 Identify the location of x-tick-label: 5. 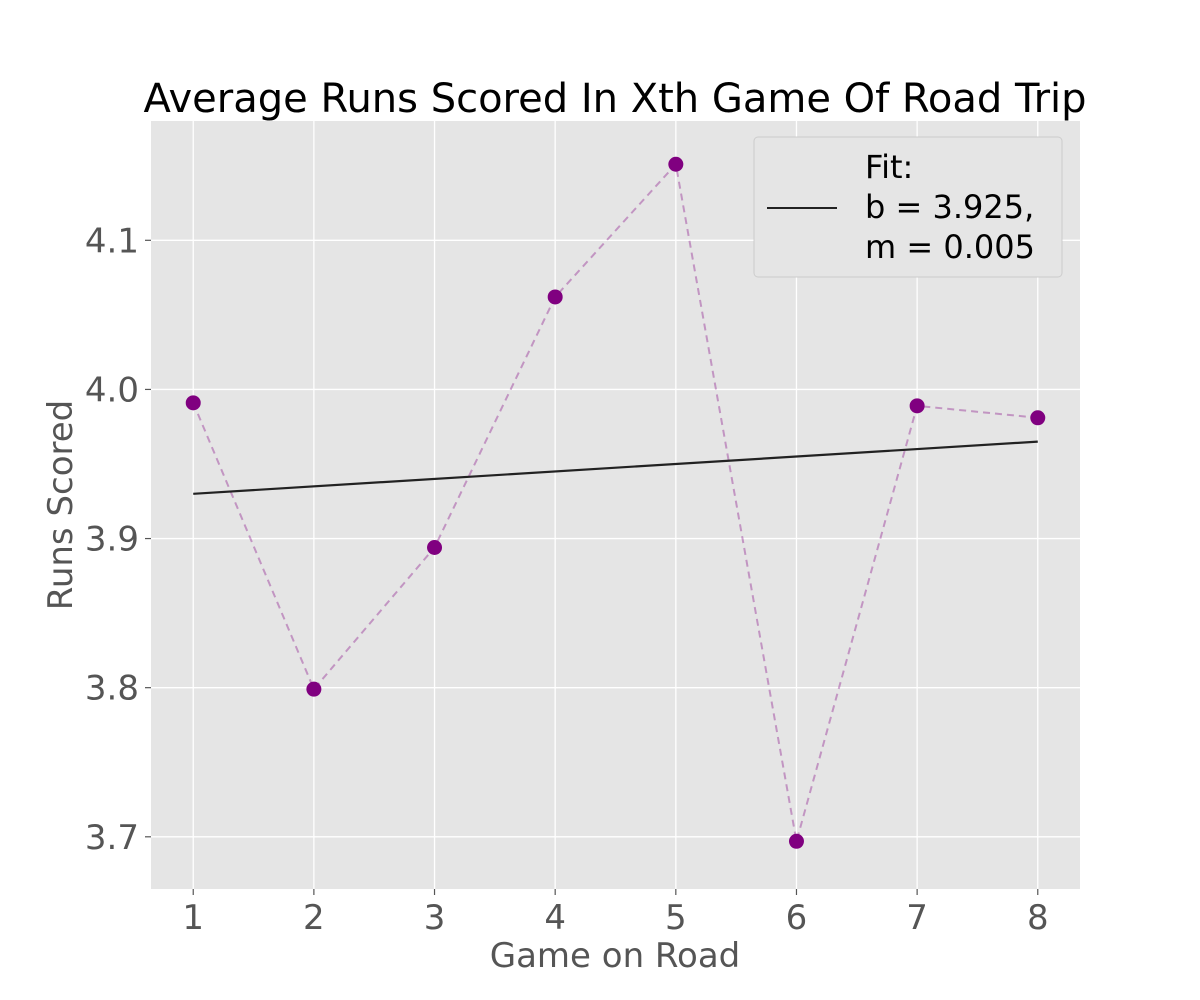
(676, 918).